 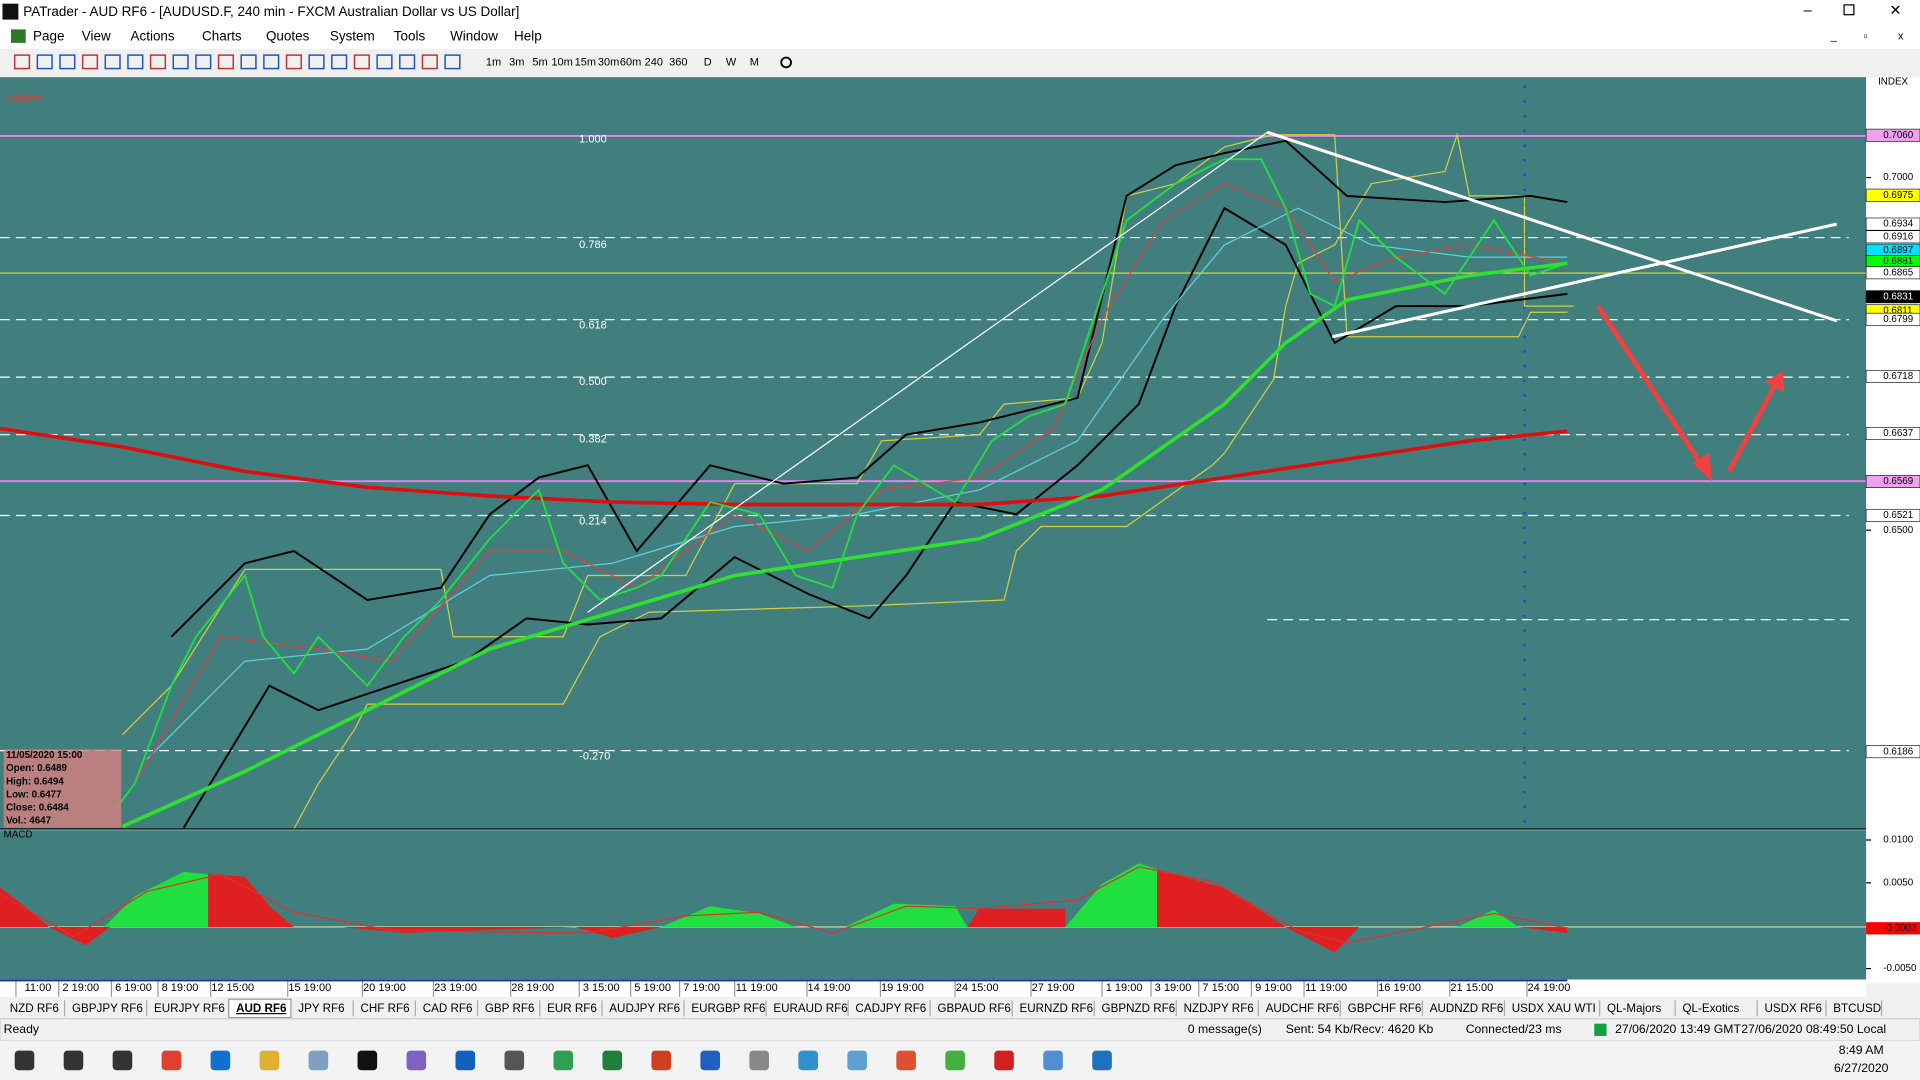 I want to click on tab: CADJPY RF6, so click(x=890, y=1008).